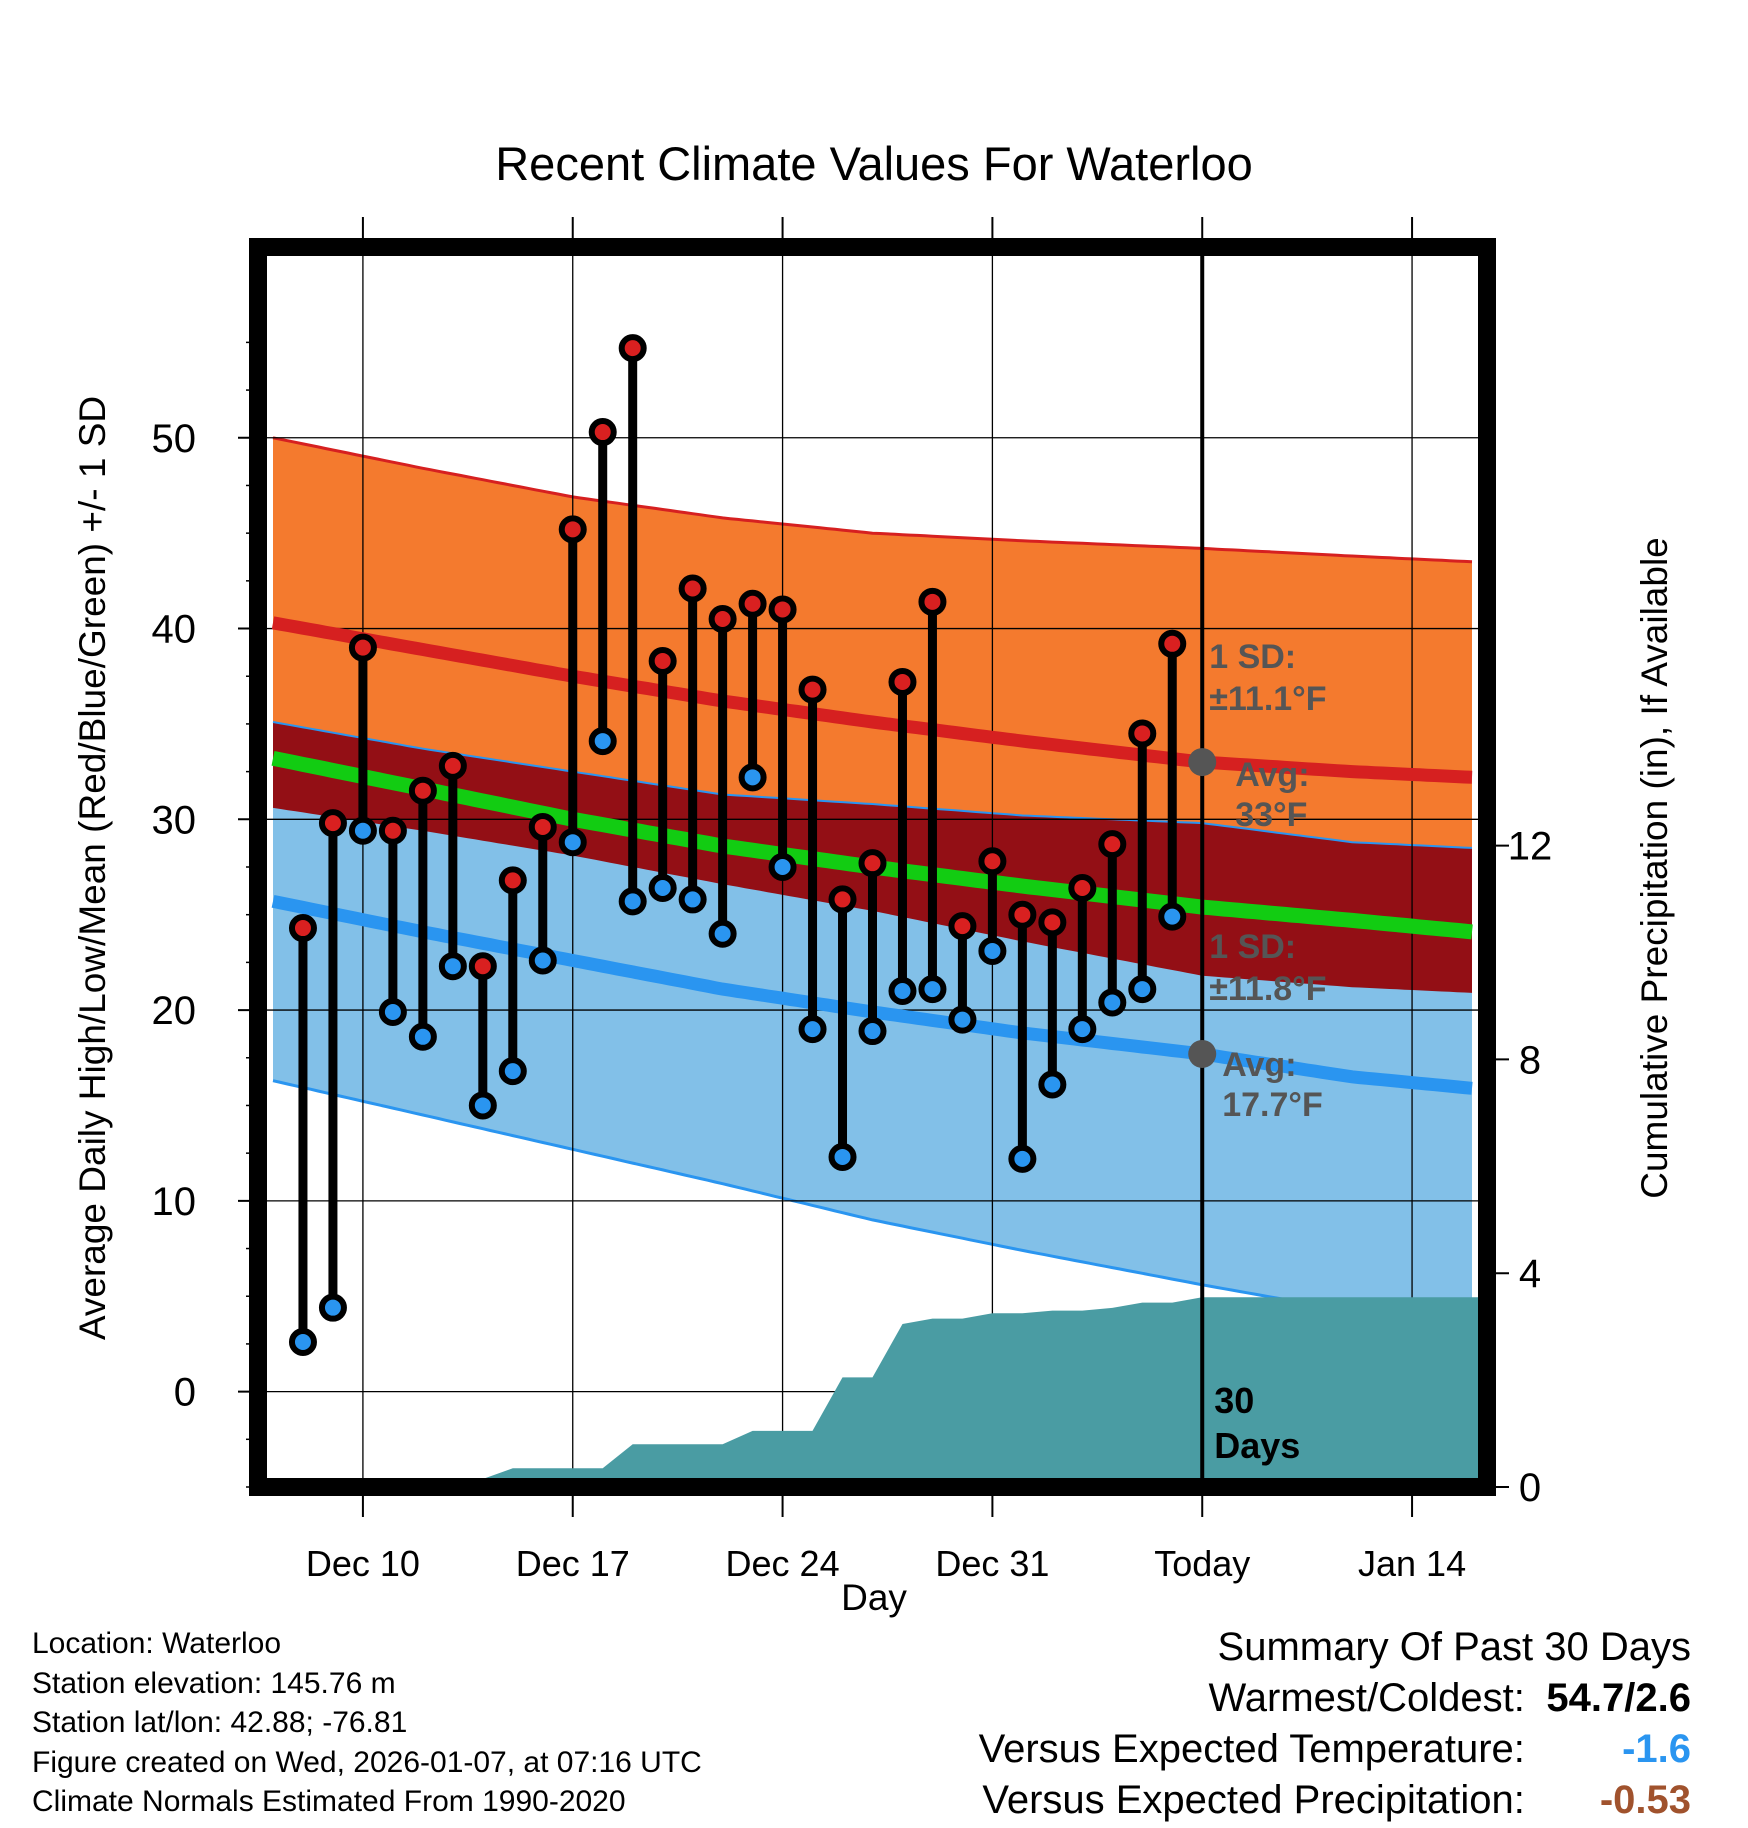 This screenshot has height=1828, width=1748. What do you see at coordinates (1202, 762) in the screenshot?
I see `high-avg-dot` at bounding box center [1202, 762].